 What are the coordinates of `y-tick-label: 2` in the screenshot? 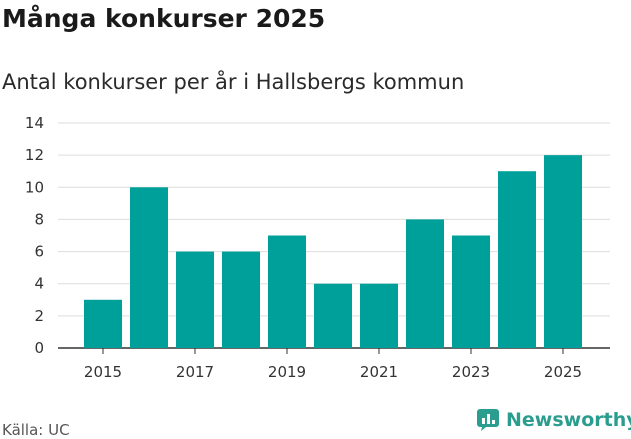 It's located at (39, 316).